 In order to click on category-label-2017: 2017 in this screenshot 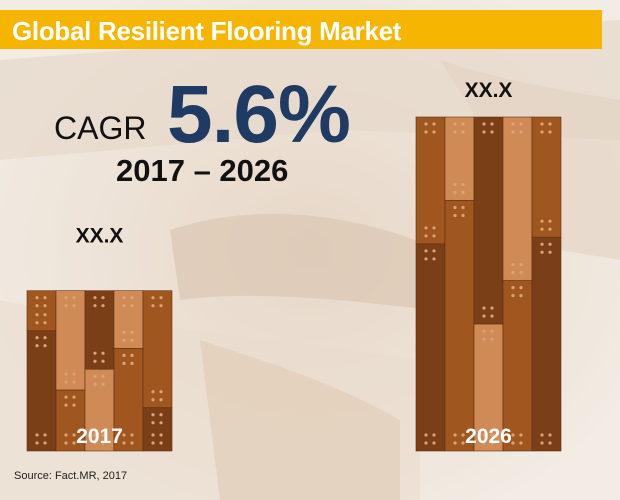, I will do `click(99, 436)`.